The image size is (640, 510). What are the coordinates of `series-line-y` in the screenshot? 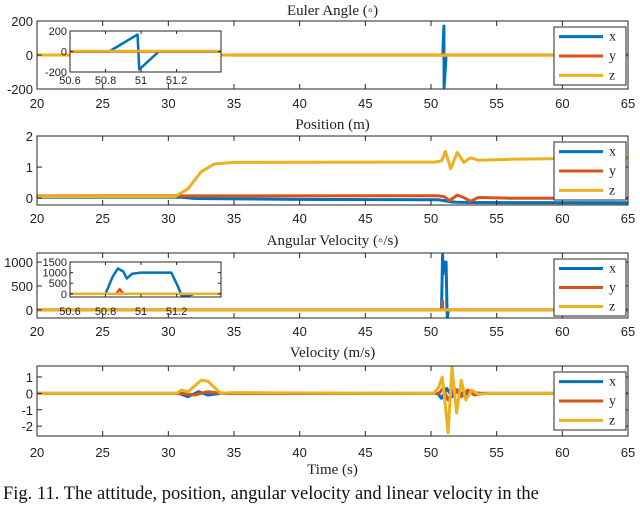 It's located at (332, 198).